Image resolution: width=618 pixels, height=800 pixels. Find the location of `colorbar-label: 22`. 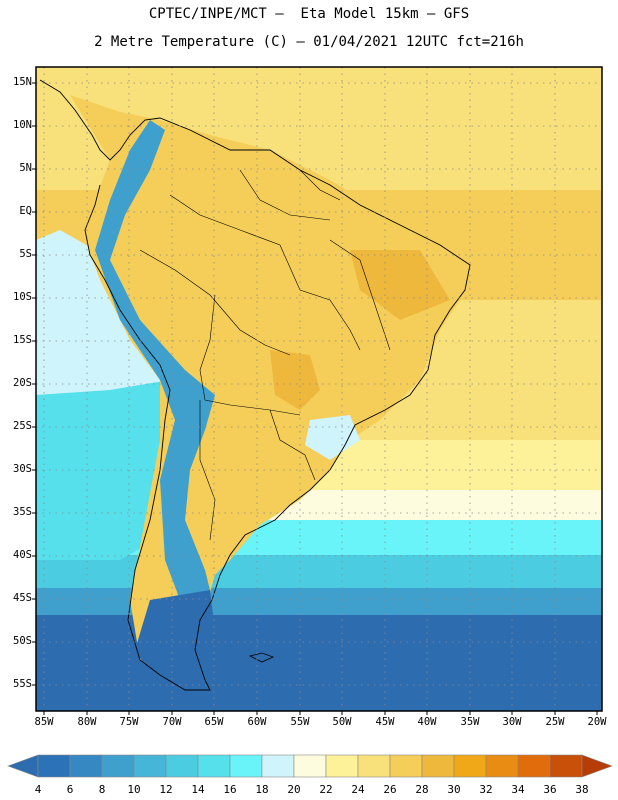

colorbar-label: 22 is located at coordinates (326, 789).